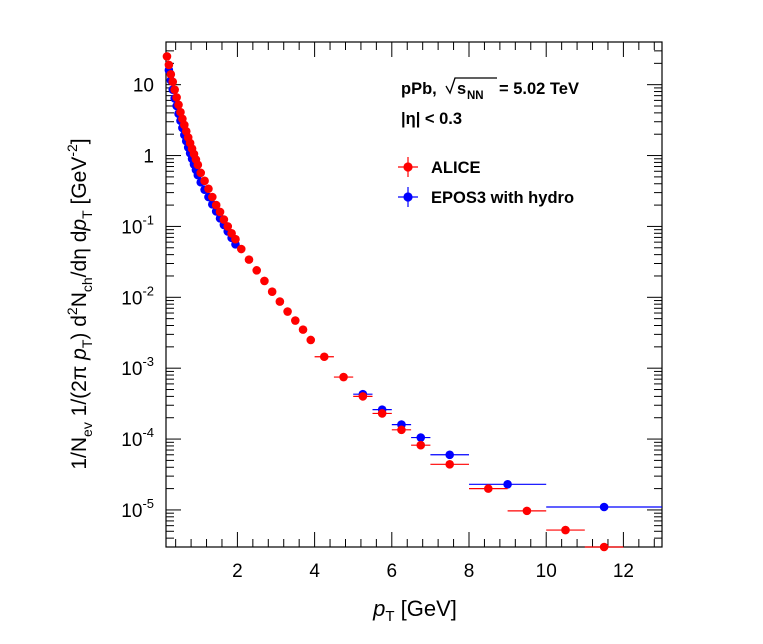 The width and height of the screenshot is (763, 644). What do you see at coordinates (486, 182) in the screenshot?
I see `legend: ALICE EPOS3 with hydro` at bounding box center [486, 182].